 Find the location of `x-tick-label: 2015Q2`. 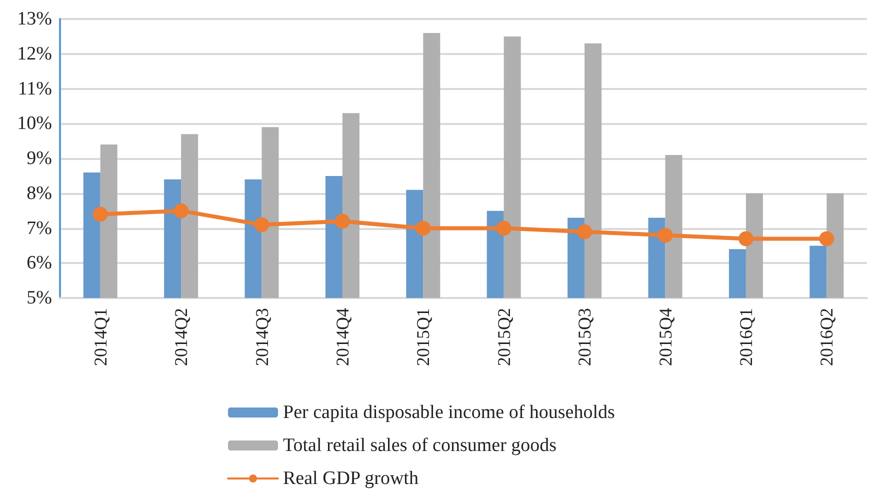

x-tick-label: 2015Q2 is located at coordinates (504, 337).